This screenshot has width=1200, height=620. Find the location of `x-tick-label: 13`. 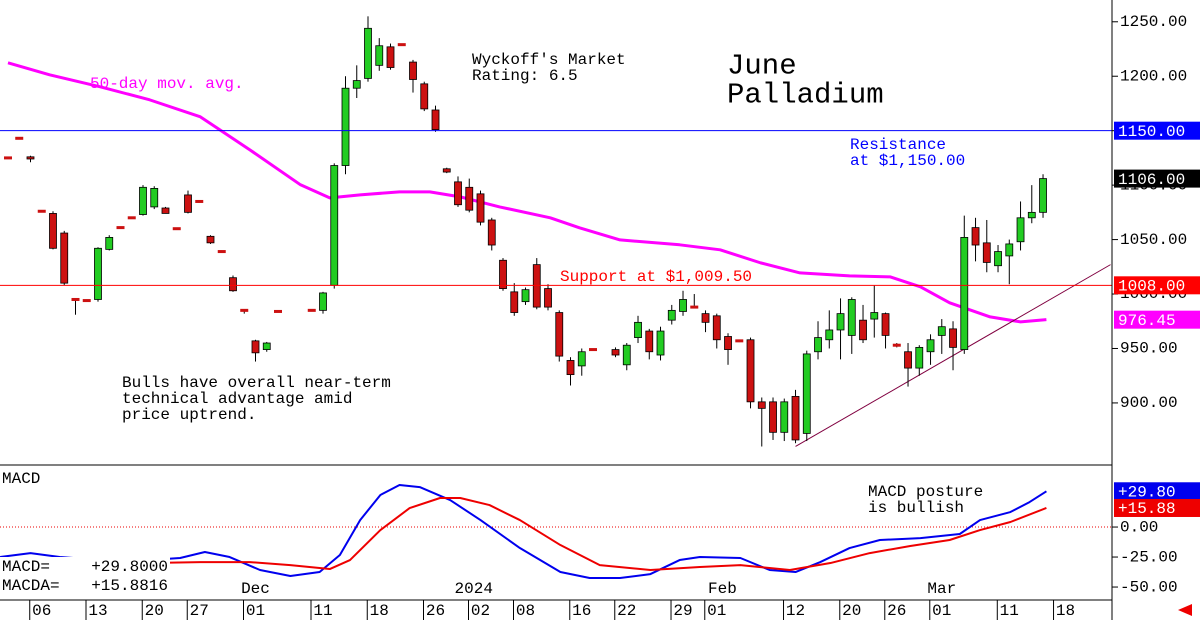

x-tick-label: 13 is located at coordinates (97, 611).